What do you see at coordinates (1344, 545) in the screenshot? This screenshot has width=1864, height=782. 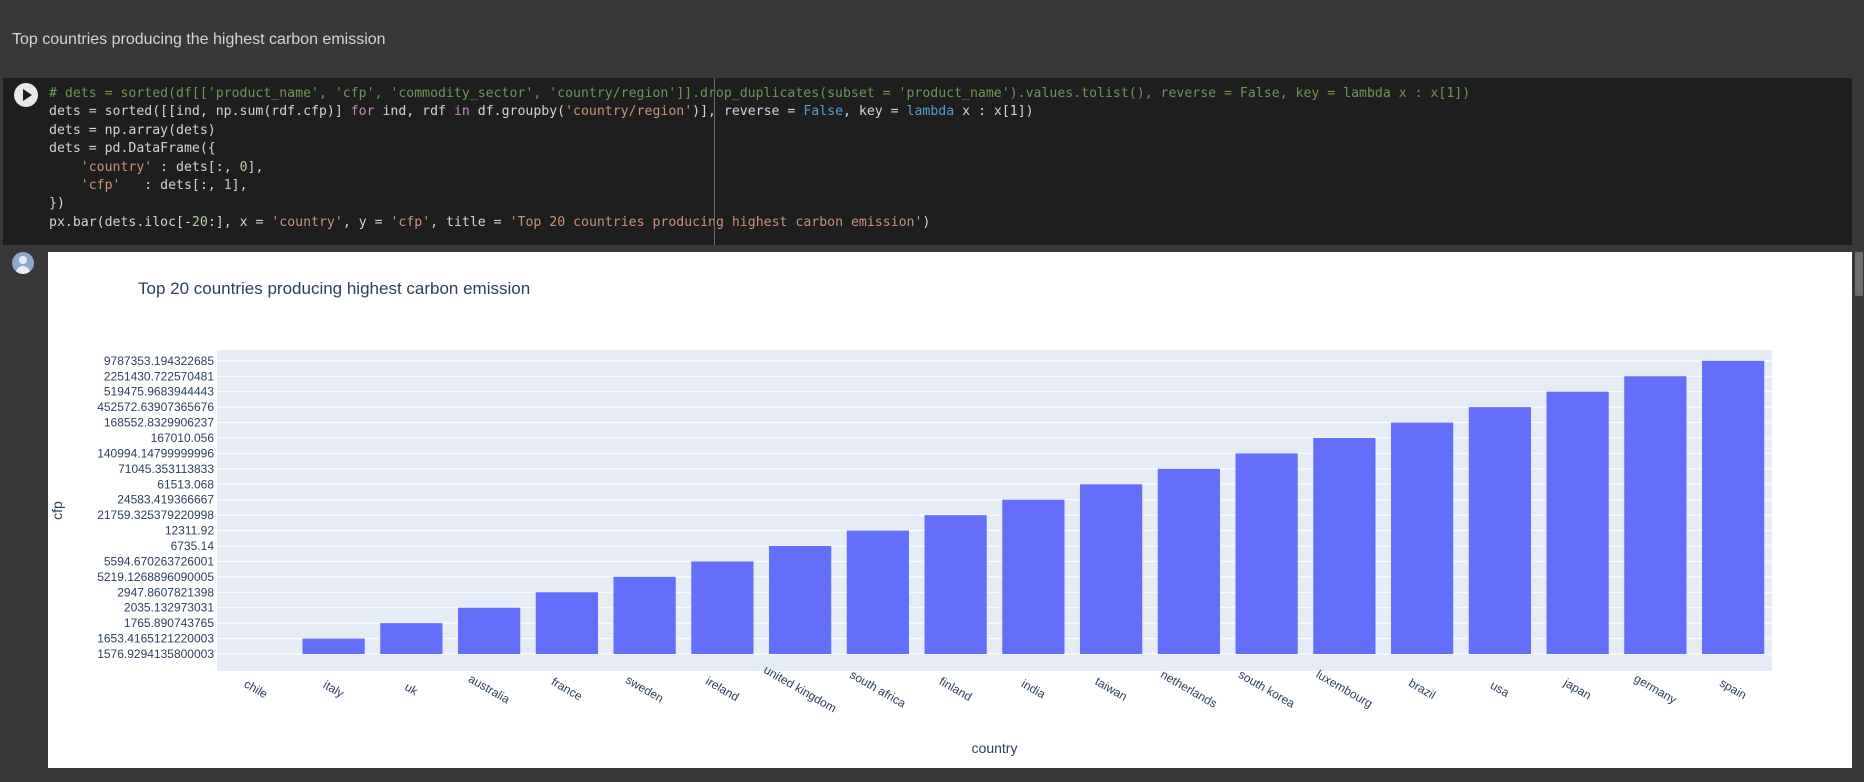 I see `bar-luxembourg` at bounding box center [1344, 545].